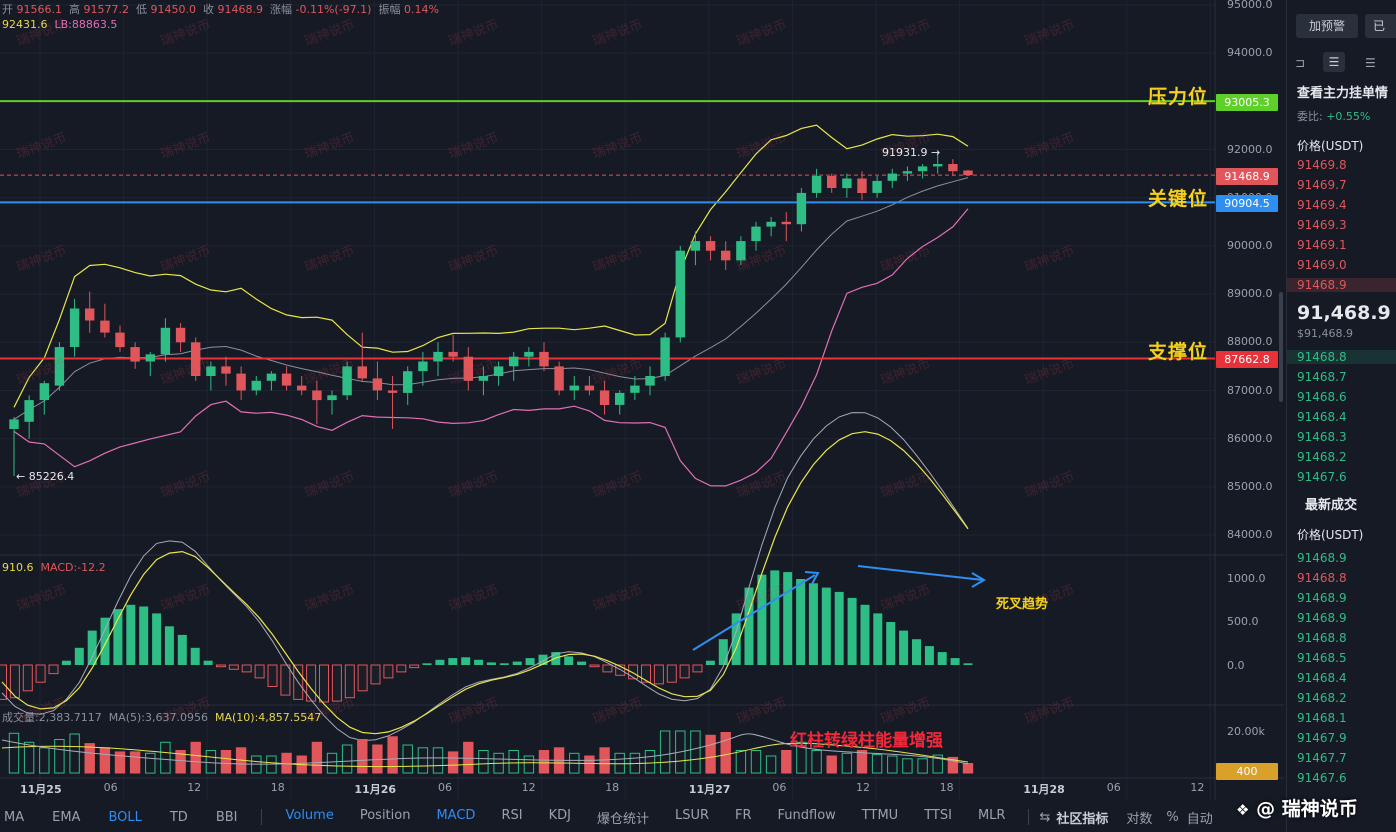 The width and height of the screenshot is (1396, 832). Describe the element at coordinates (1343, 93) in the screenshot. I see `orderbook-title: 查看主力挂单情` at that location.